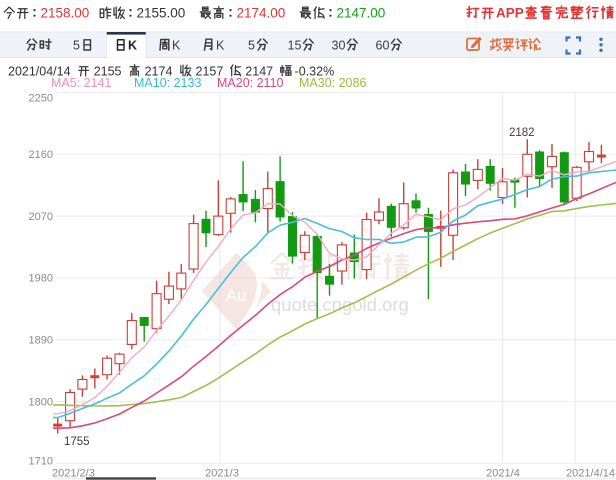 This screenshot has width=616, height=480. I want to click on svg-text: Au, so click(236, 295).